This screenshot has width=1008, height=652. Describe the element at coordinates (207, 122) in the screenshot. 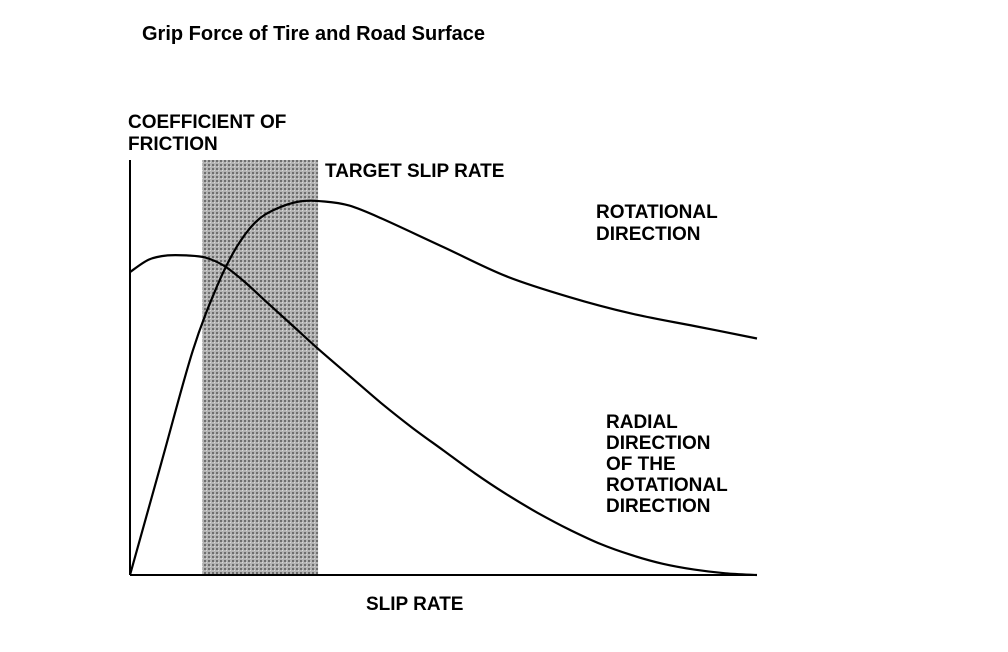

I see `y-axis-label-line-1: COEFFICIENT OF` at that location.